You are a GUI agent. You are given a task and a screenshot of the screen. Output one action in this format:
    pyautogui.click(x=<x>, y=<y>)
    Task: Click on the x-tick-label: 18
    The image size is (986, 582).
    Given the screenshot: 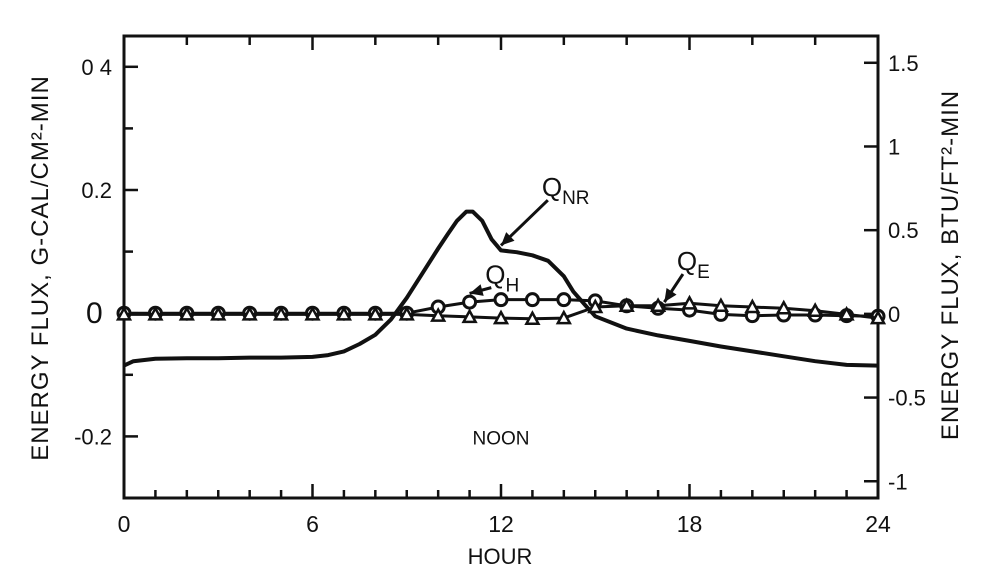 What is the action you would take?
    pyautogui.click(x=690, y=524)
    